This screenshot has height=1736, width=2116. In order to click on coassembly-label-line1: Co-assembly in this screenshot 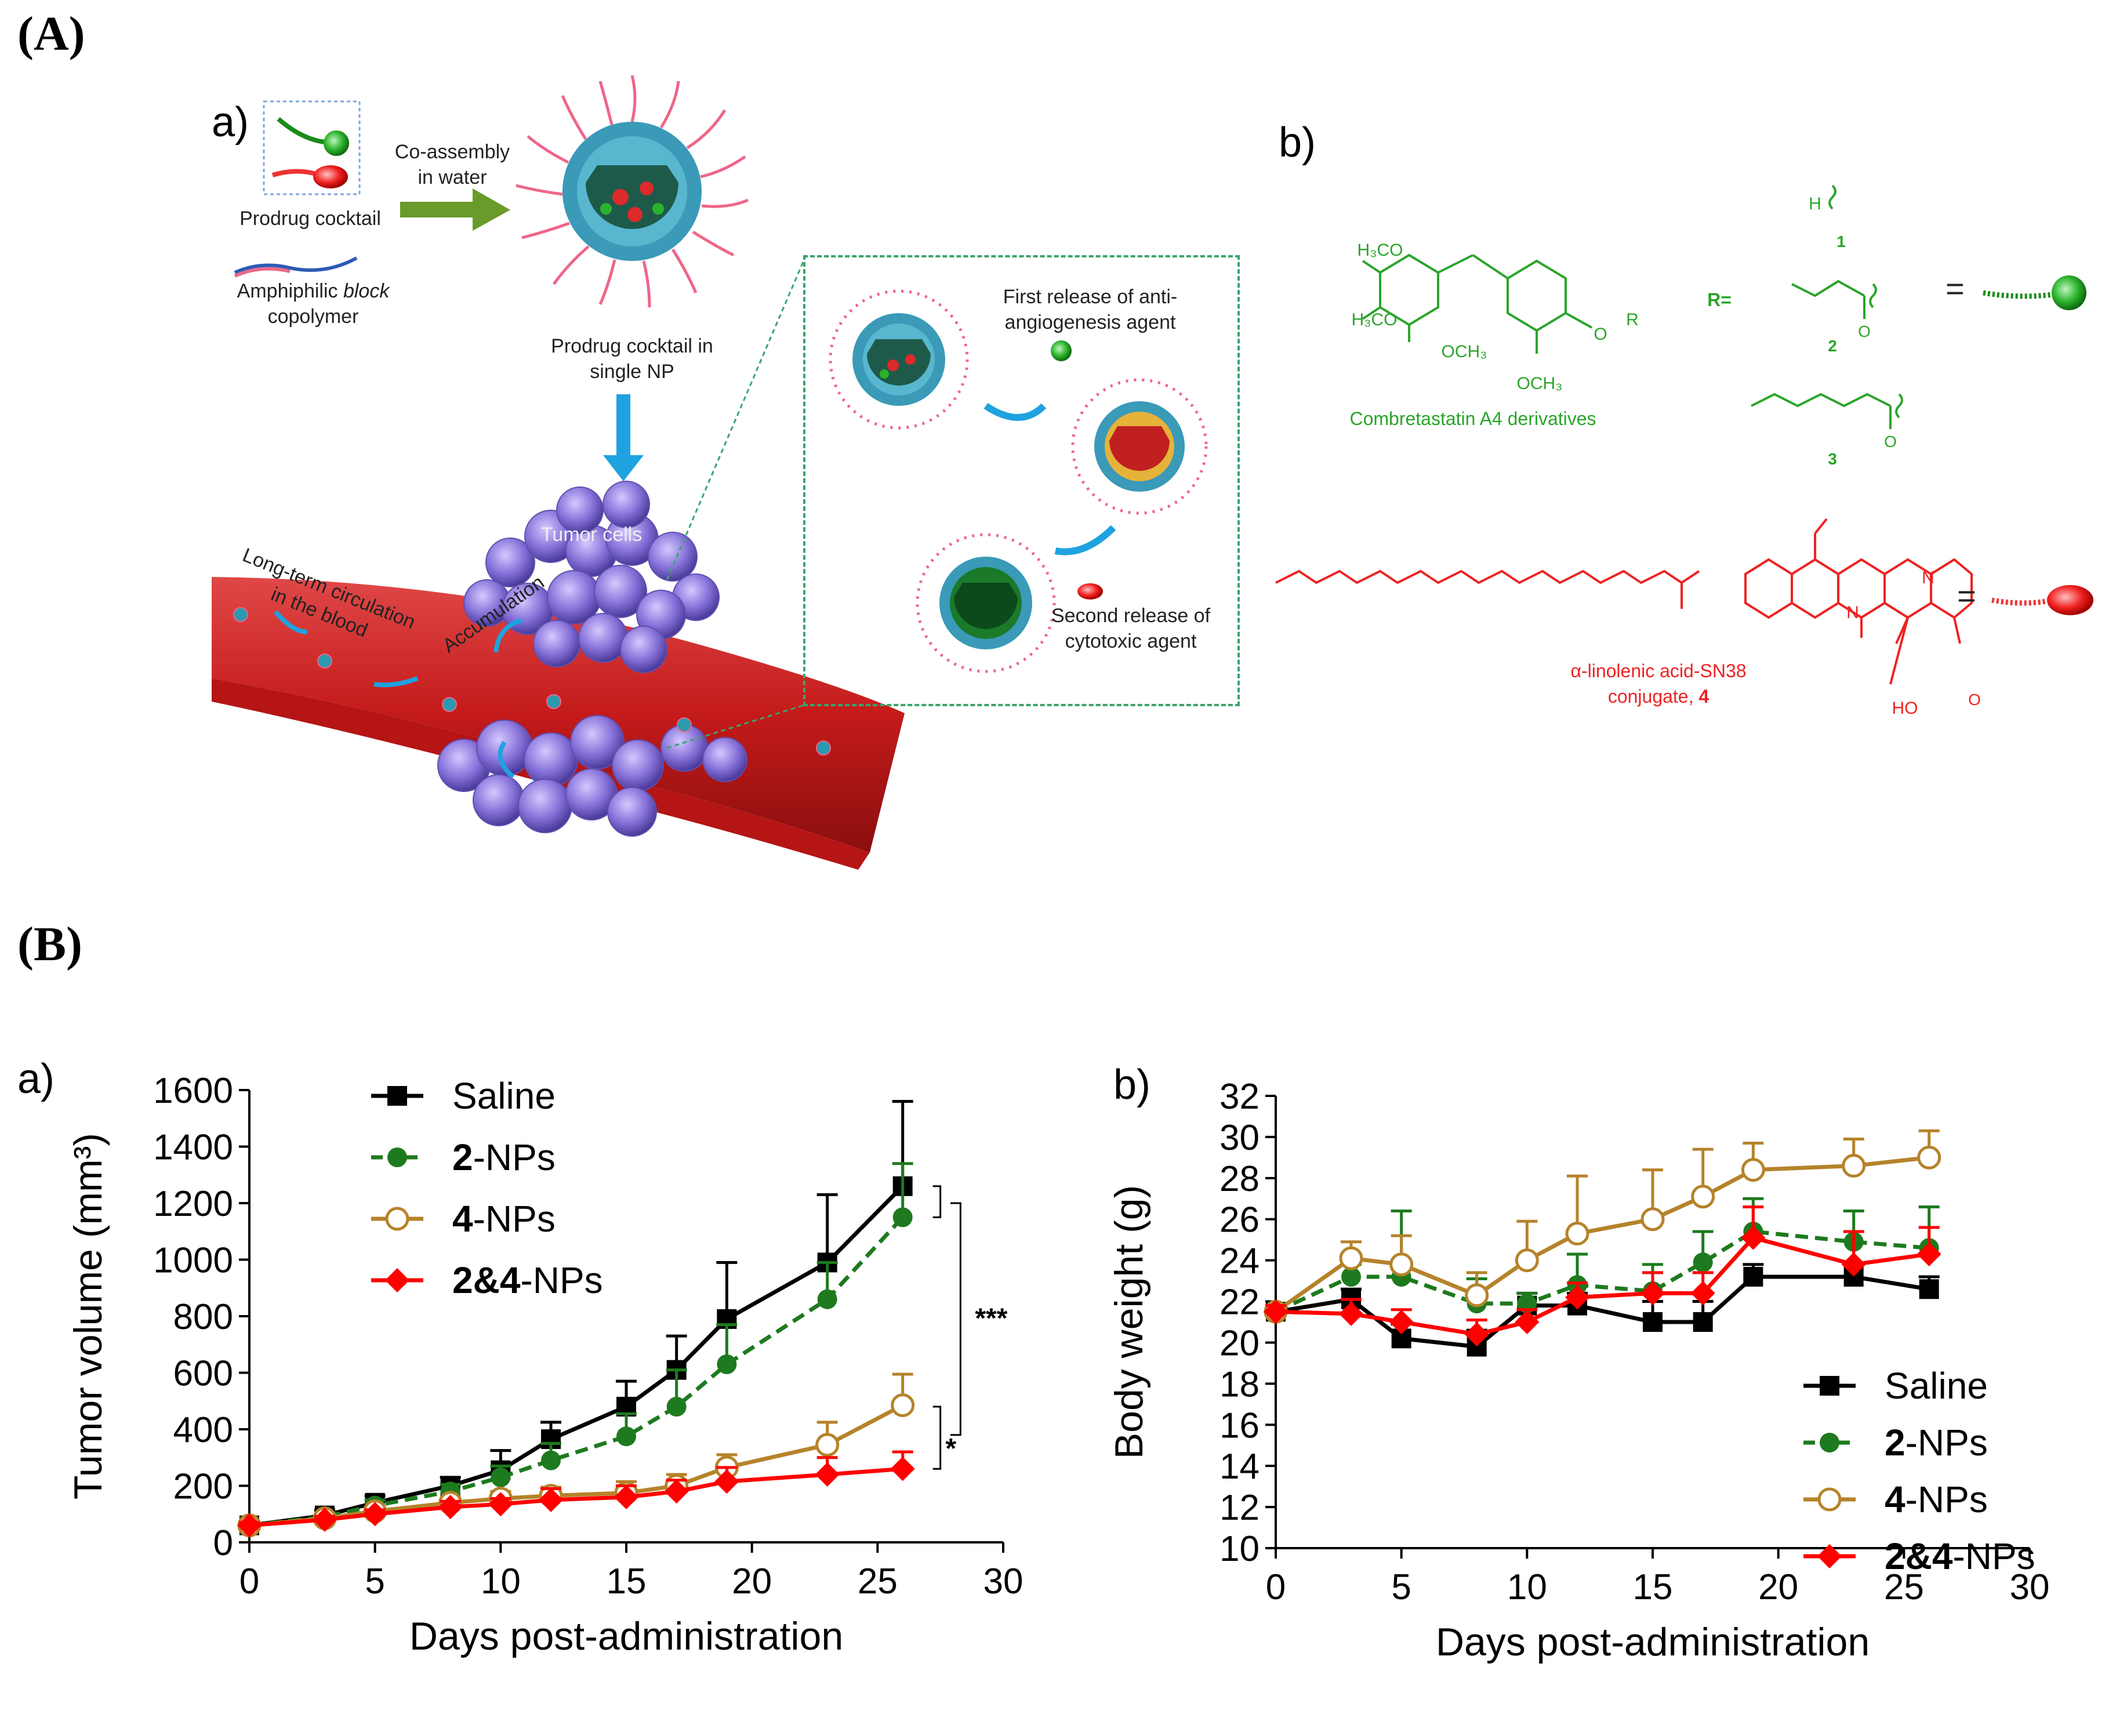, I will do `click(452, 152)`.